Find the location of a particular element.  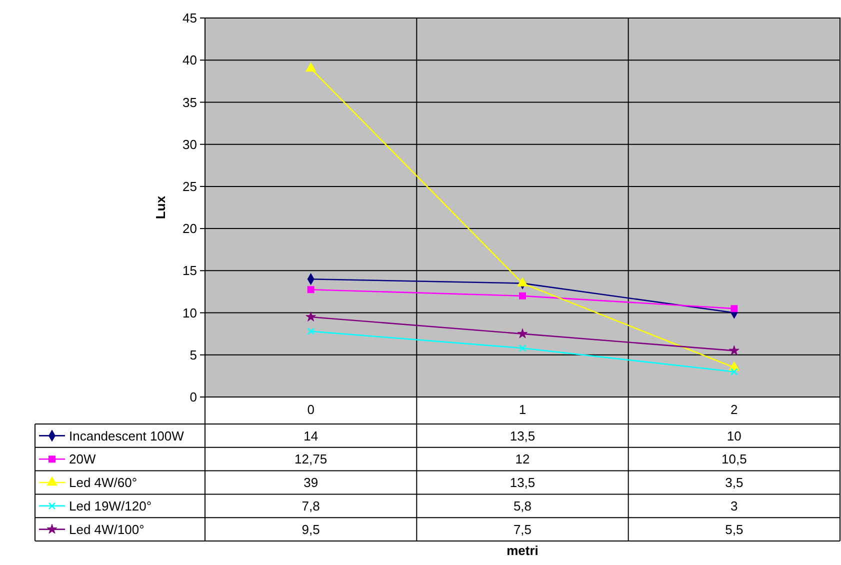

data-label: 39 is located at coordinates (311, 482).